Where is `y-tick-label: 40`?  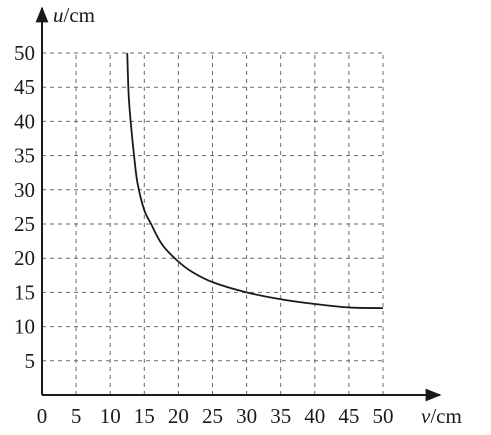
y-tick-label: 40 is located at coordinates (24, 121).